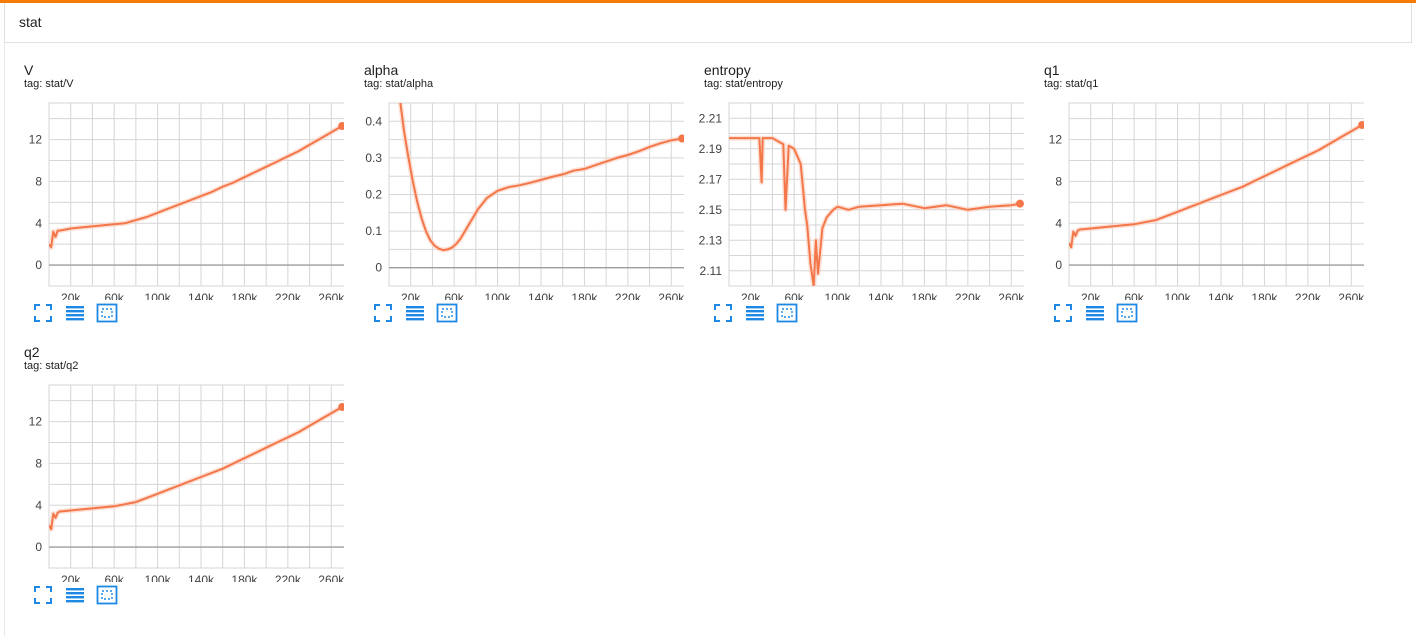 This screenshot has width=1416, height=636. I want to click on plot-frame, so click(1216, 194).